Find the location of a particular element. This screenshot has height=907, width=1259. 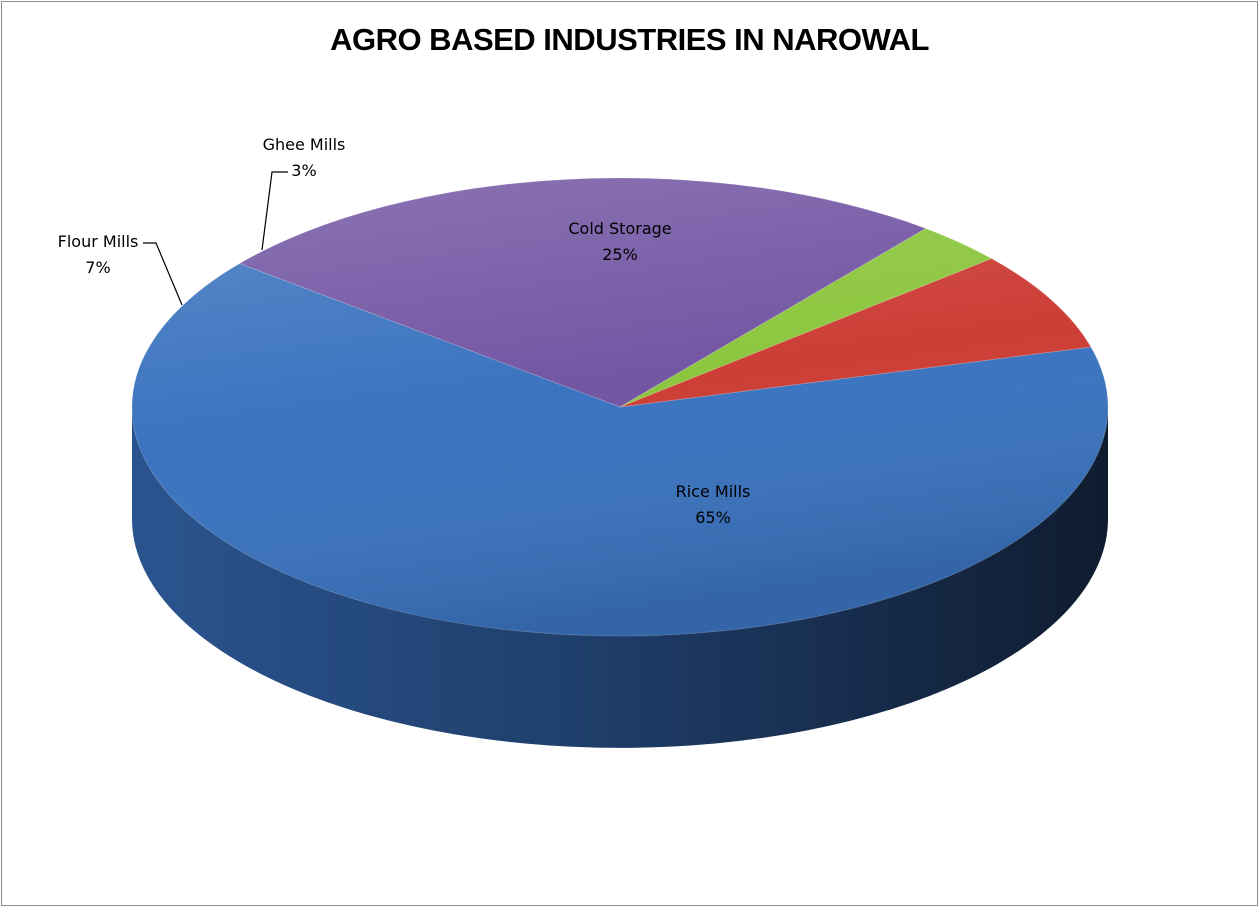

leader-line-flour-mills is located at coordinates (163, 274).